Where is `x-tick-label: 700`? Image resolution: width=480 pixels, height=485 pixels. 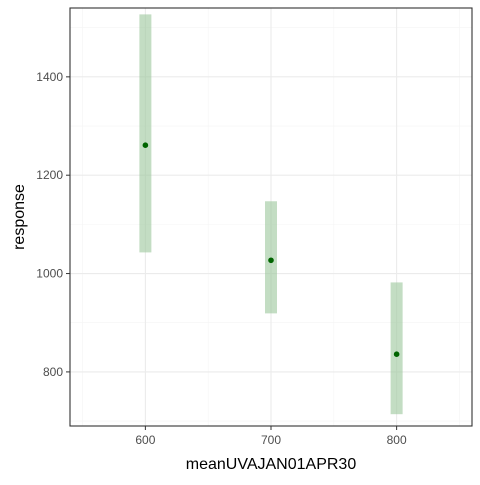
x-tick-label: 700 is located at coordinates (271, 440).